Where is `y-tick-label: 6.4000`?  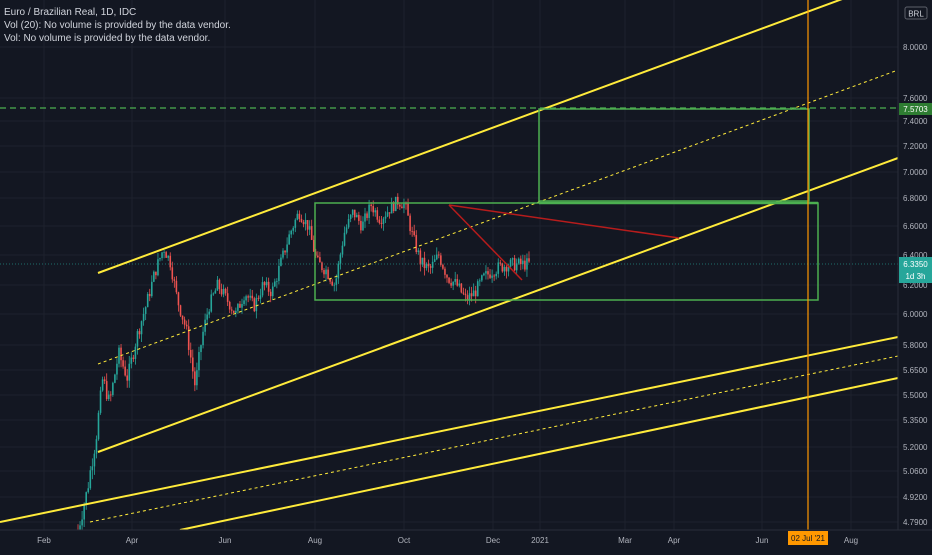
y-tick-label: 6.4000 is located at coordinates (915, 255).